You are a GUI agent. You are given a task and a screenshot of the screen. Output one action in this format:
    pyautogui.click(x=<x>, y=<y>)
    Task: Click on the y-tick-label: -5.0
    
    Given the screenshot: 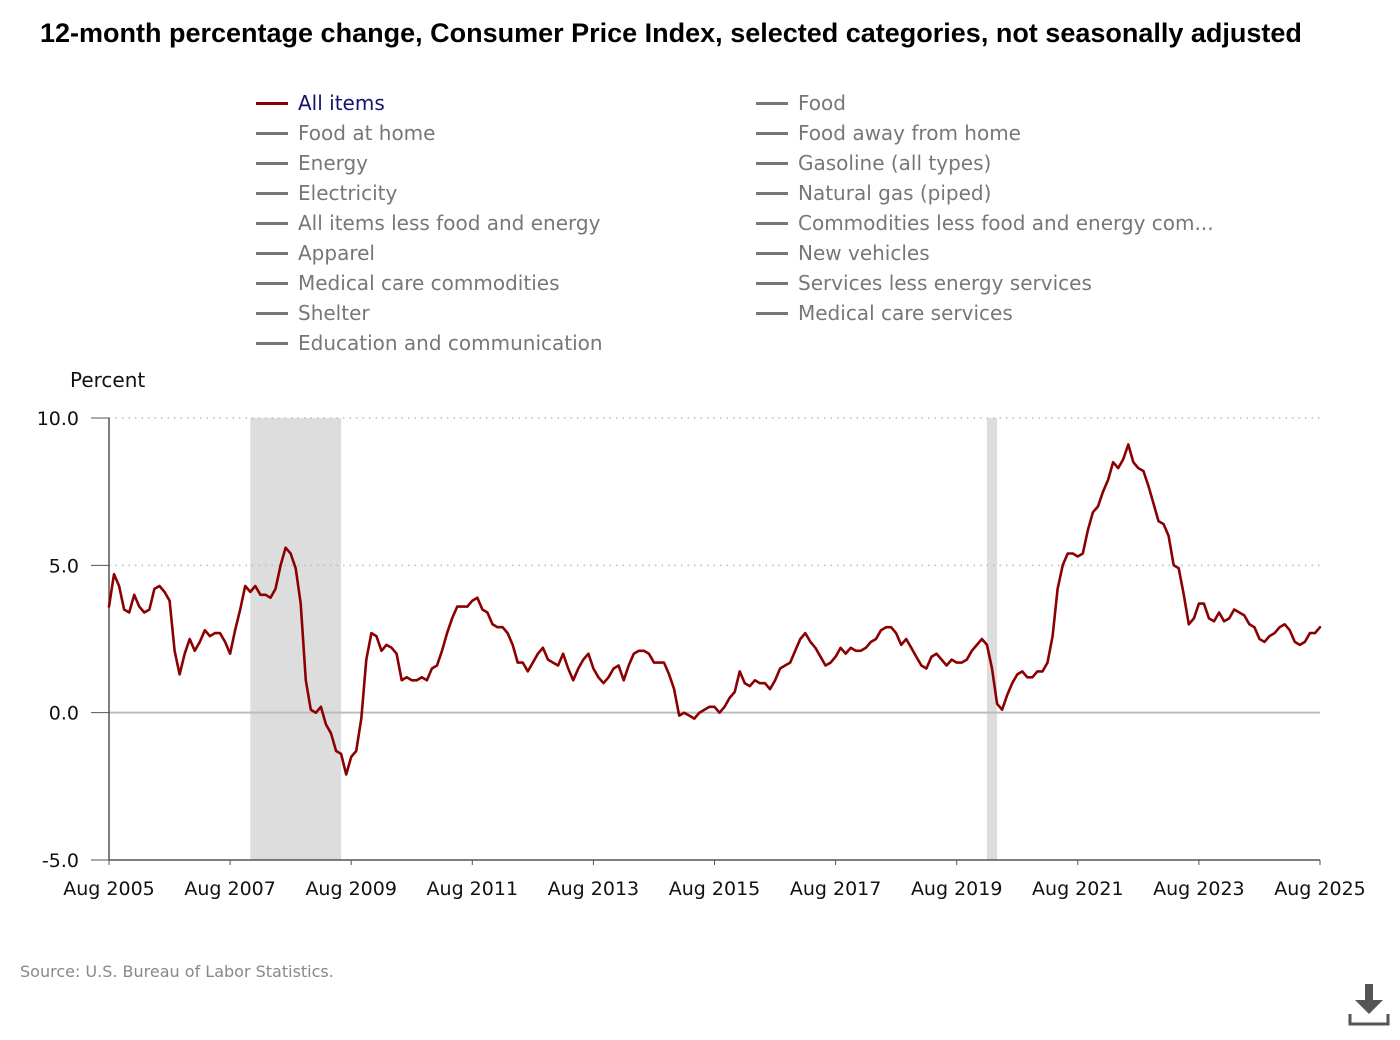 What is the action you would take?
    pyautogui.click(x=60, y=861)
    